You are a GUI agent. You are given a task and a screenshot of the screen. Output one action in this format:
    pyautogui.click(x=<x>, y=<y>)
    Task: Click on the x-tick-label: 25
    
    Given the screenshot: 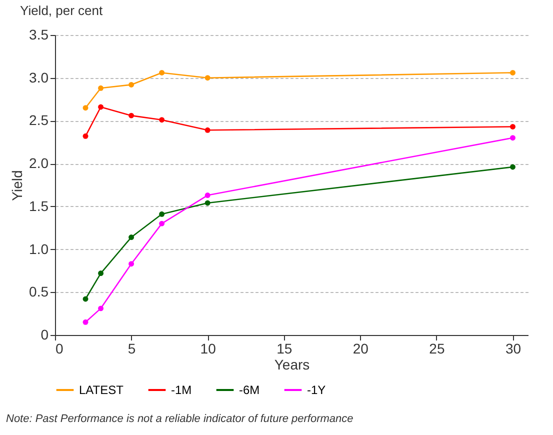 What is the action you would take?
    pyautogui.click(x=437, y=348)
    